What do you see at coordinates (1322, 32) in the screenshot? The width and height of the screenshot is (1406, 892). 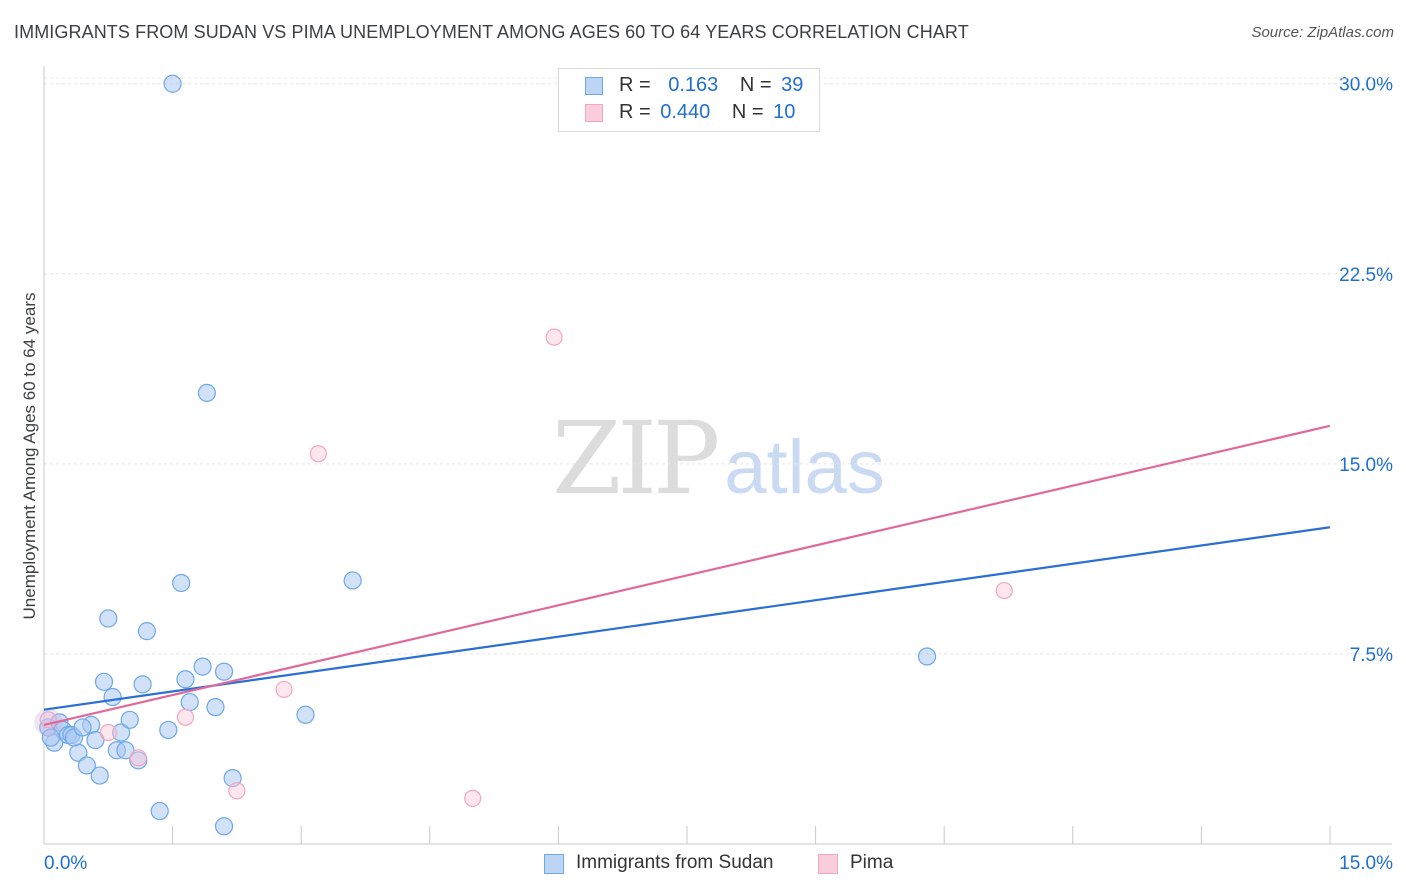 I see `source-credit: Source: ZipAtlas.com` at bounding box center [1322, 32].